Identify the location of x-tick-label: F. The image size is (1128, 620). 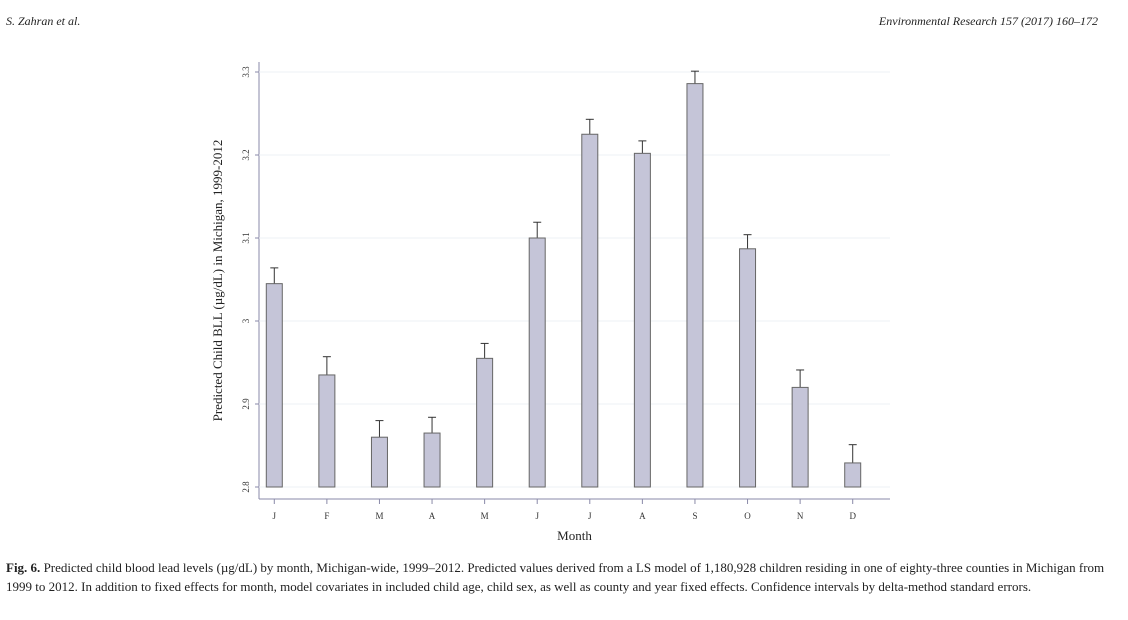
(326, 516).